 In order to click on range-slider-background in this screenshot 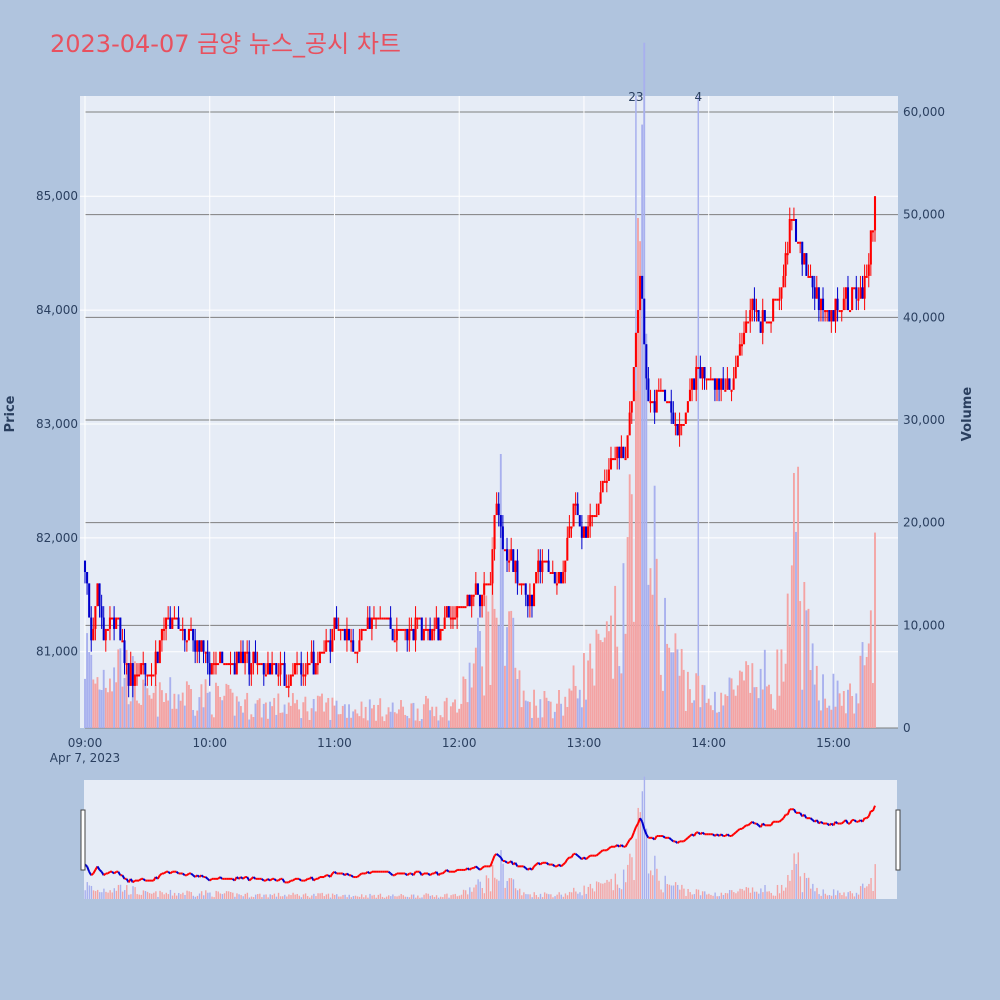, I will do `click(490, 839)`.